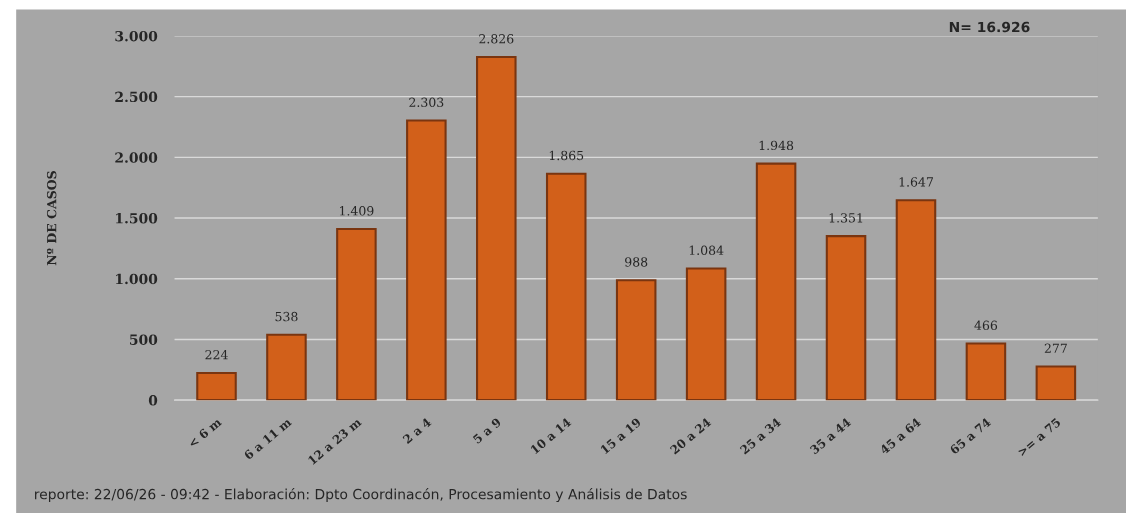 The image size is (1126, 513). What do you see at coordinates (690, 436) in the screenshot?
I see `x-tick-label: 20 a 24` at bounding box center [690, 436].